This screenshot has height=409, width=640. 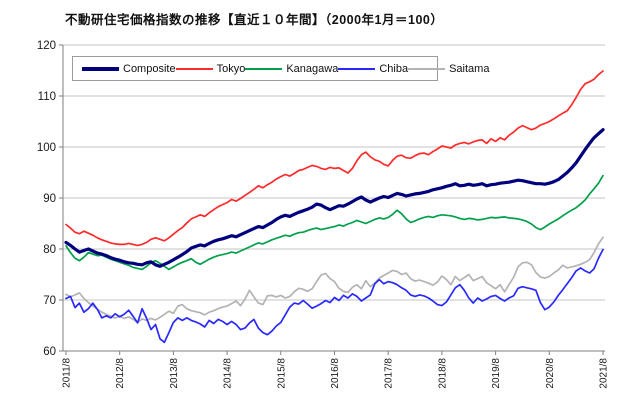 I want to click on legend-item-kanagawa: Kanagawa, so click(x=291, y=69).